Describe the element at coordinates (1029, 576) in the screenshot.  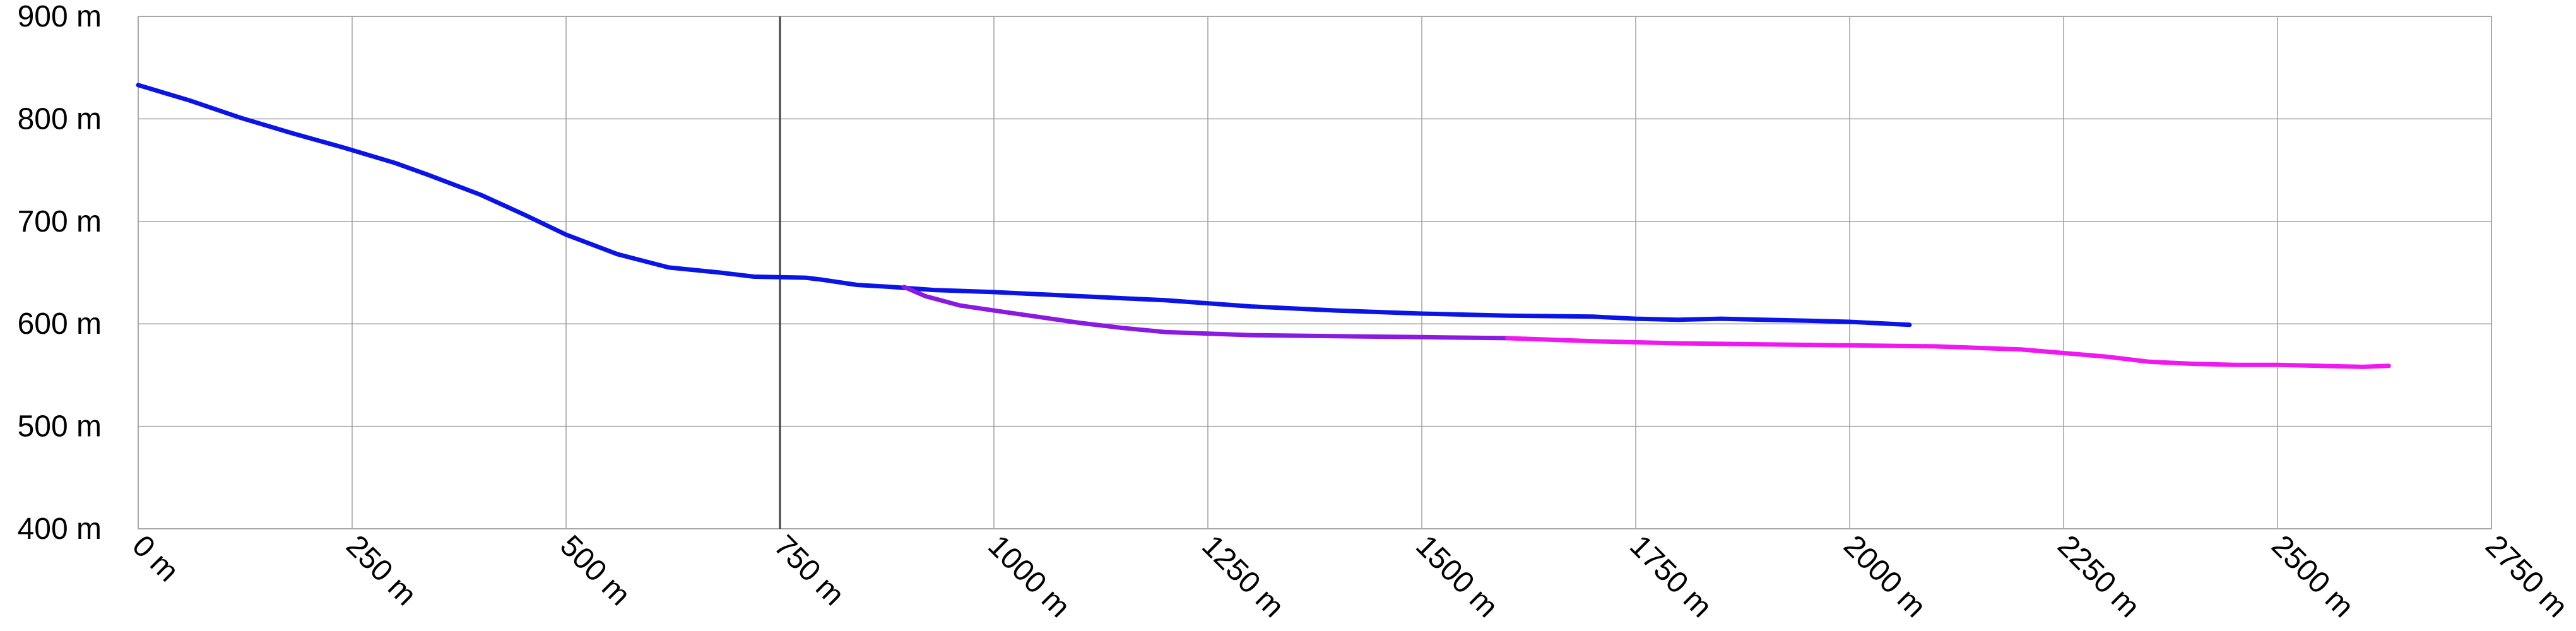
I see `x-tick-label: 1000 m` at that location.